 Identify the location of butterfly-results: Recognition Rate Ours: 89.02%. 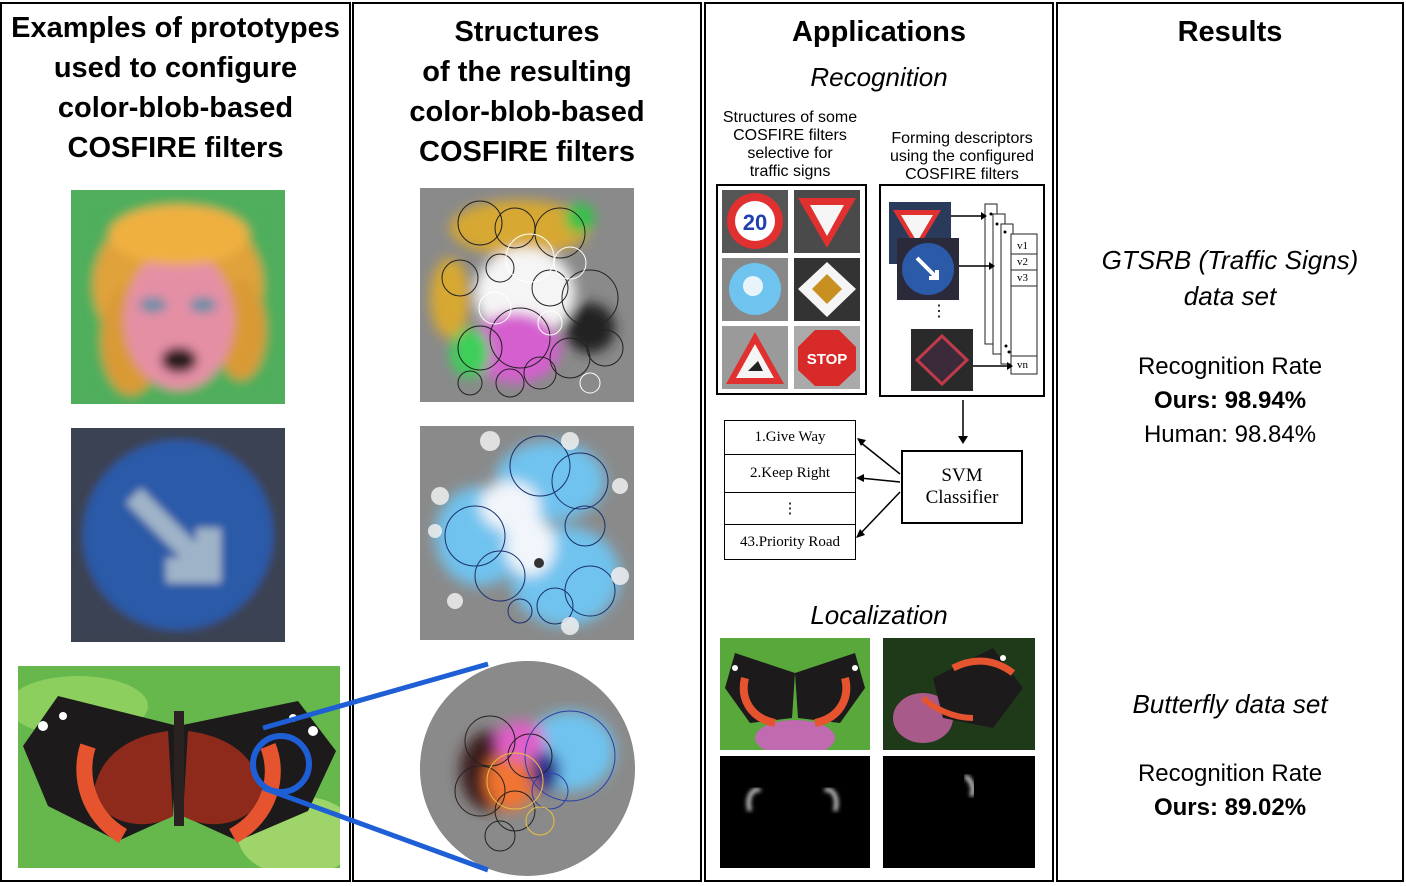
(1230, 791).